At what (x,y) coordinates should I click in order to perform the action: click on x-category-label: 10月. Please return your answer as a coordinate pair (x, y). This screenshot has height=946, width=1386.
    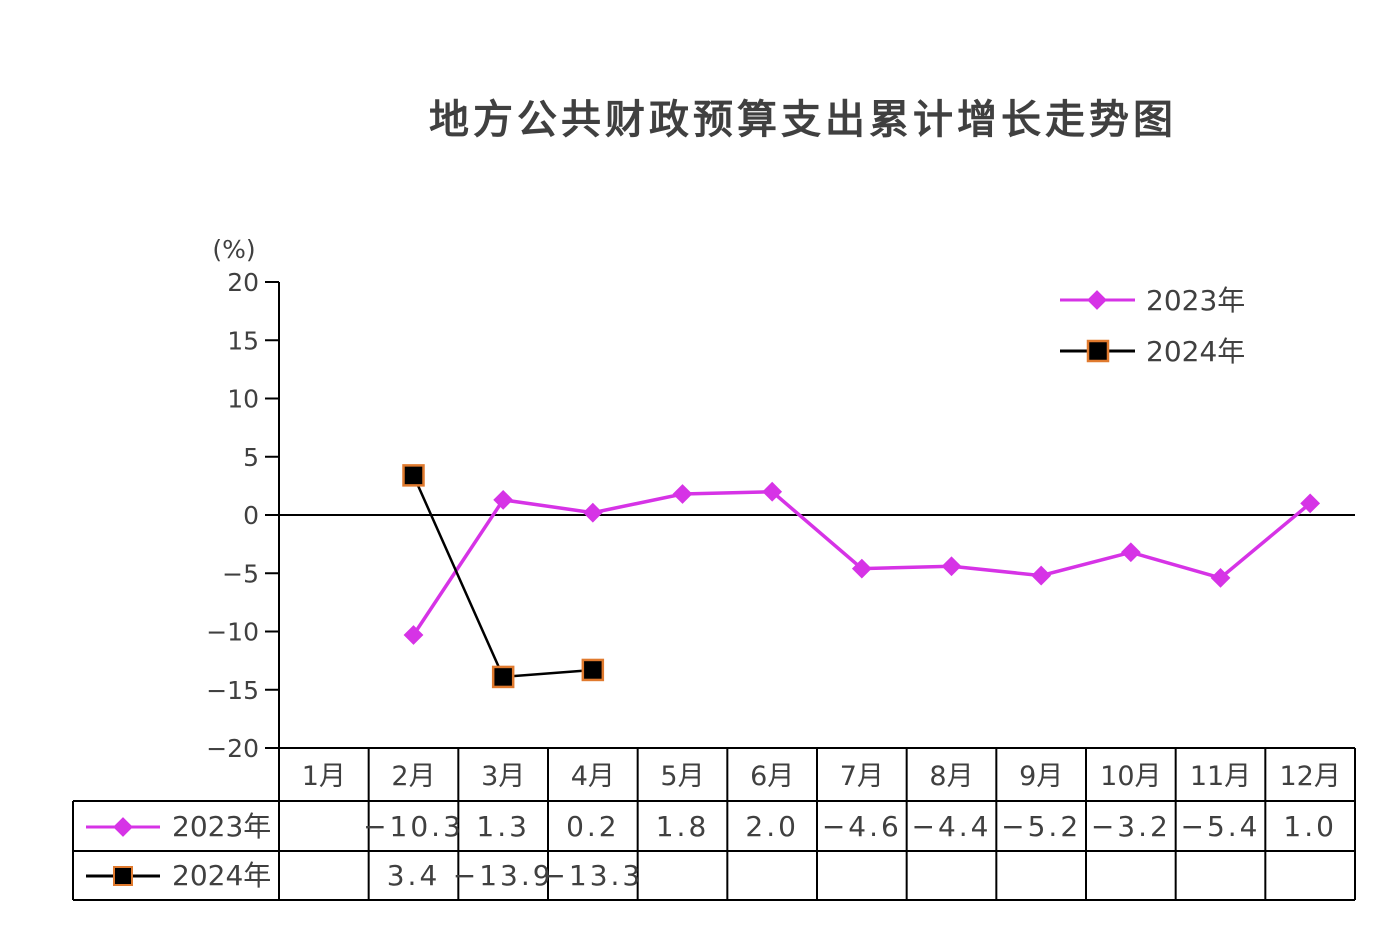
    Looking at the image, I should click on (1130, 776).